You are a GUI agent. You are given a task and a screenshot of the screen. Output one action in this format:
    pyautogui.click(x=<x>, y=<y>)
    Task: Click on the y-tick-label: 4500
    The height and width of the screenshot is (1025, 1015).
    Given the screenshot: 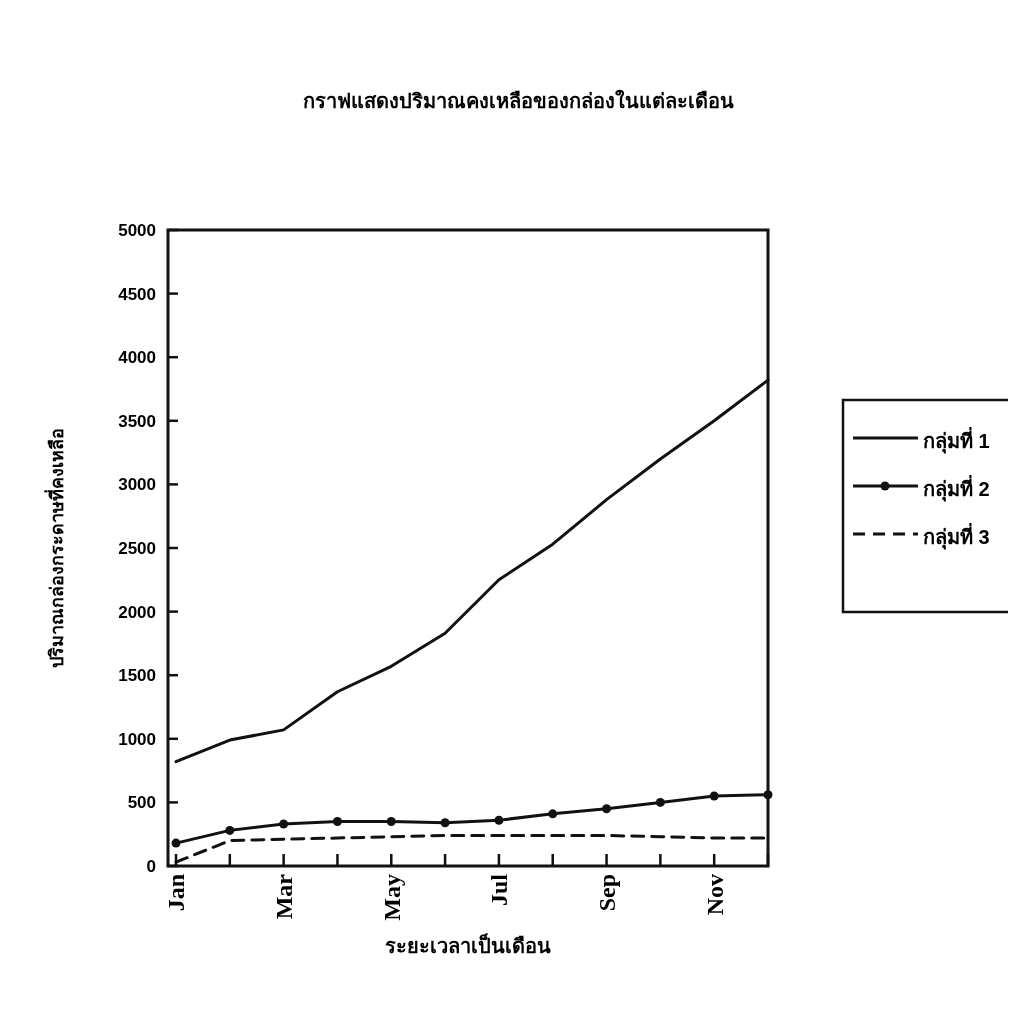 What is the action you would take?
    pyautogui.click(x=137, y=294)
    